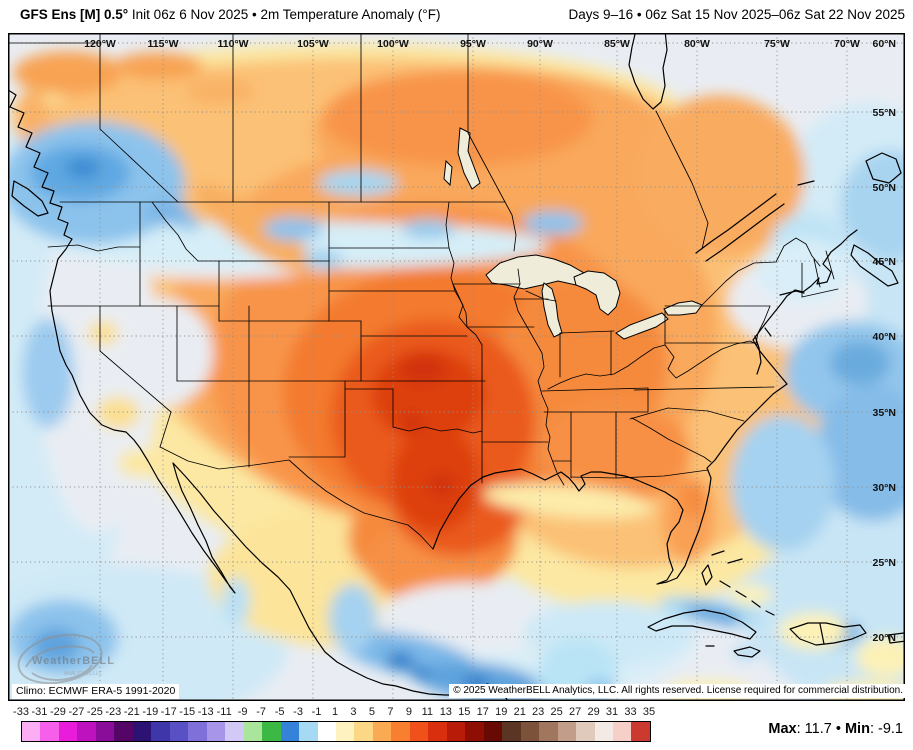 Image resolution: width=913 pixels, height=750 pixels. I want to click on max-min-stats: Max: 11.7 • Min: -9.1, so click(835, 729).